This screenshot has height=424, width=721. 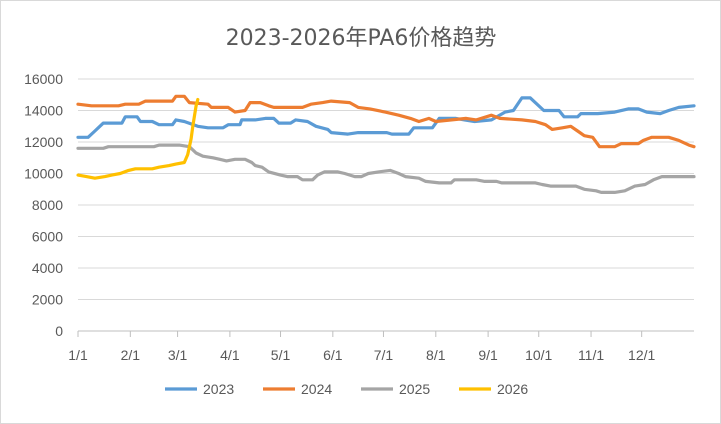 I want to click on y-tick-label: 12000, so click(x=43, y=142).